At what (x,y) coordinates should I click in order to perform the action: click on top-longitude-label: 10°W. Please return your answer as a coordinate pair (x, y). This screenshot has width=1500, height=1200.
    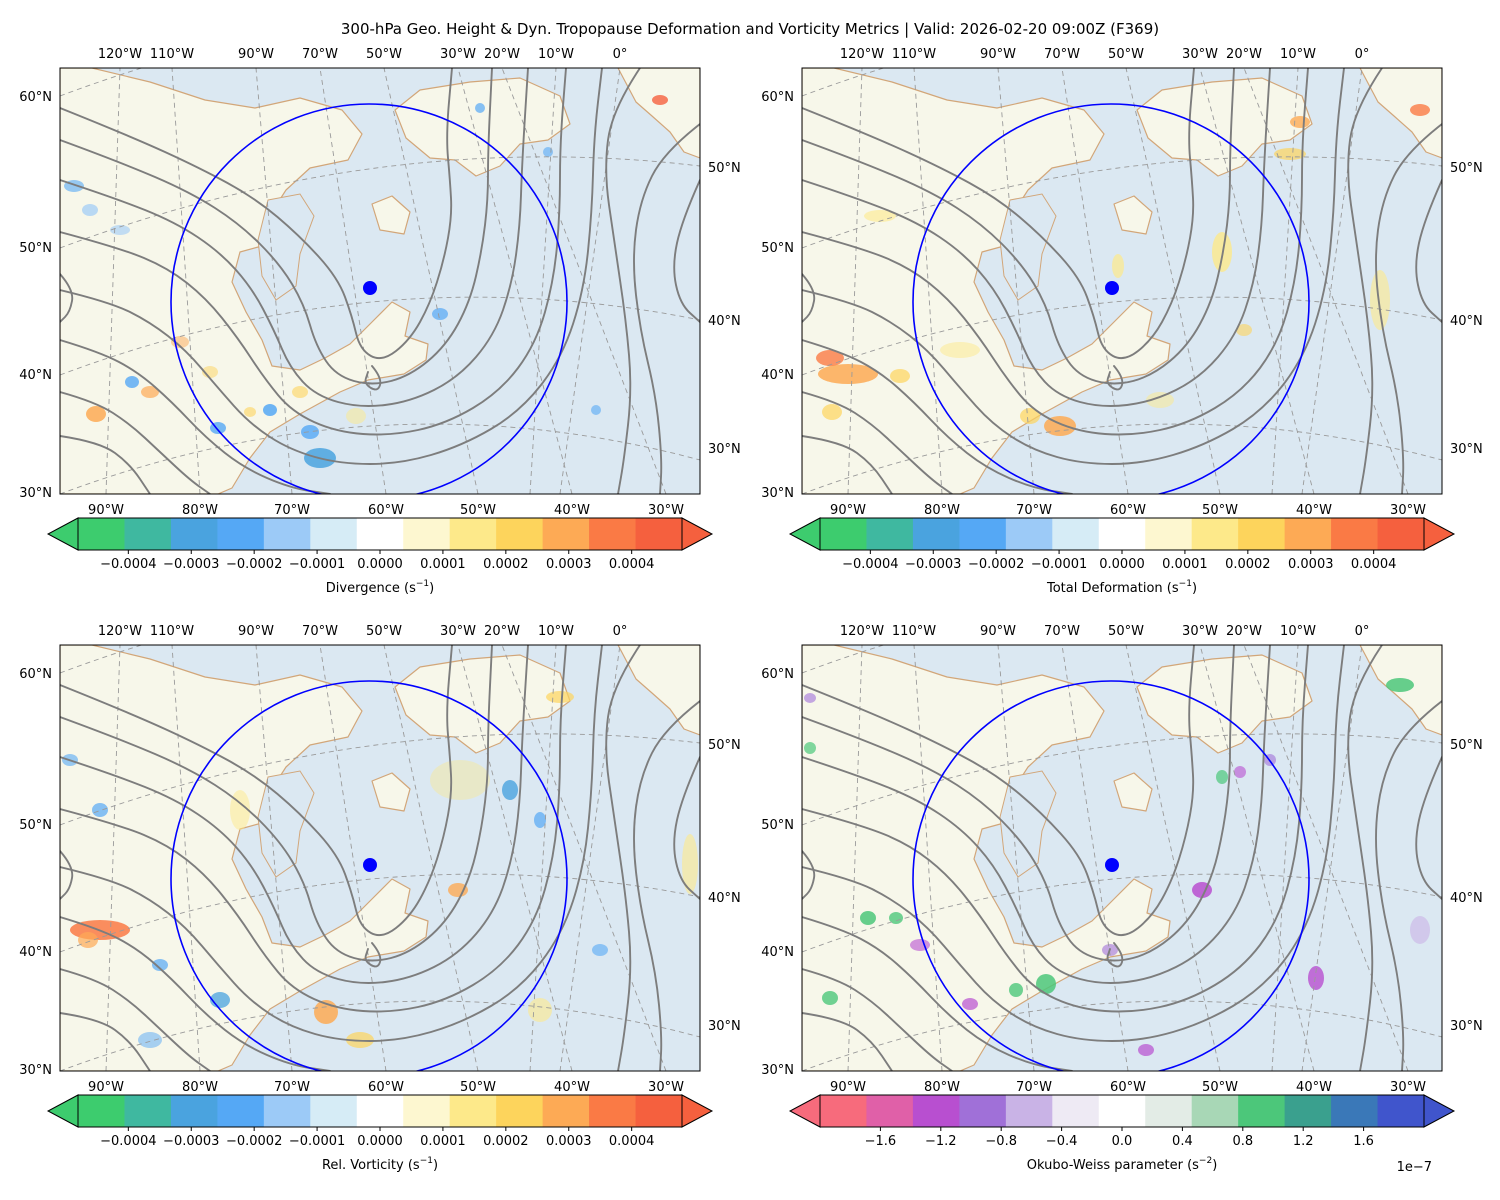
    Looking at the image, I should click on (1298, 54).